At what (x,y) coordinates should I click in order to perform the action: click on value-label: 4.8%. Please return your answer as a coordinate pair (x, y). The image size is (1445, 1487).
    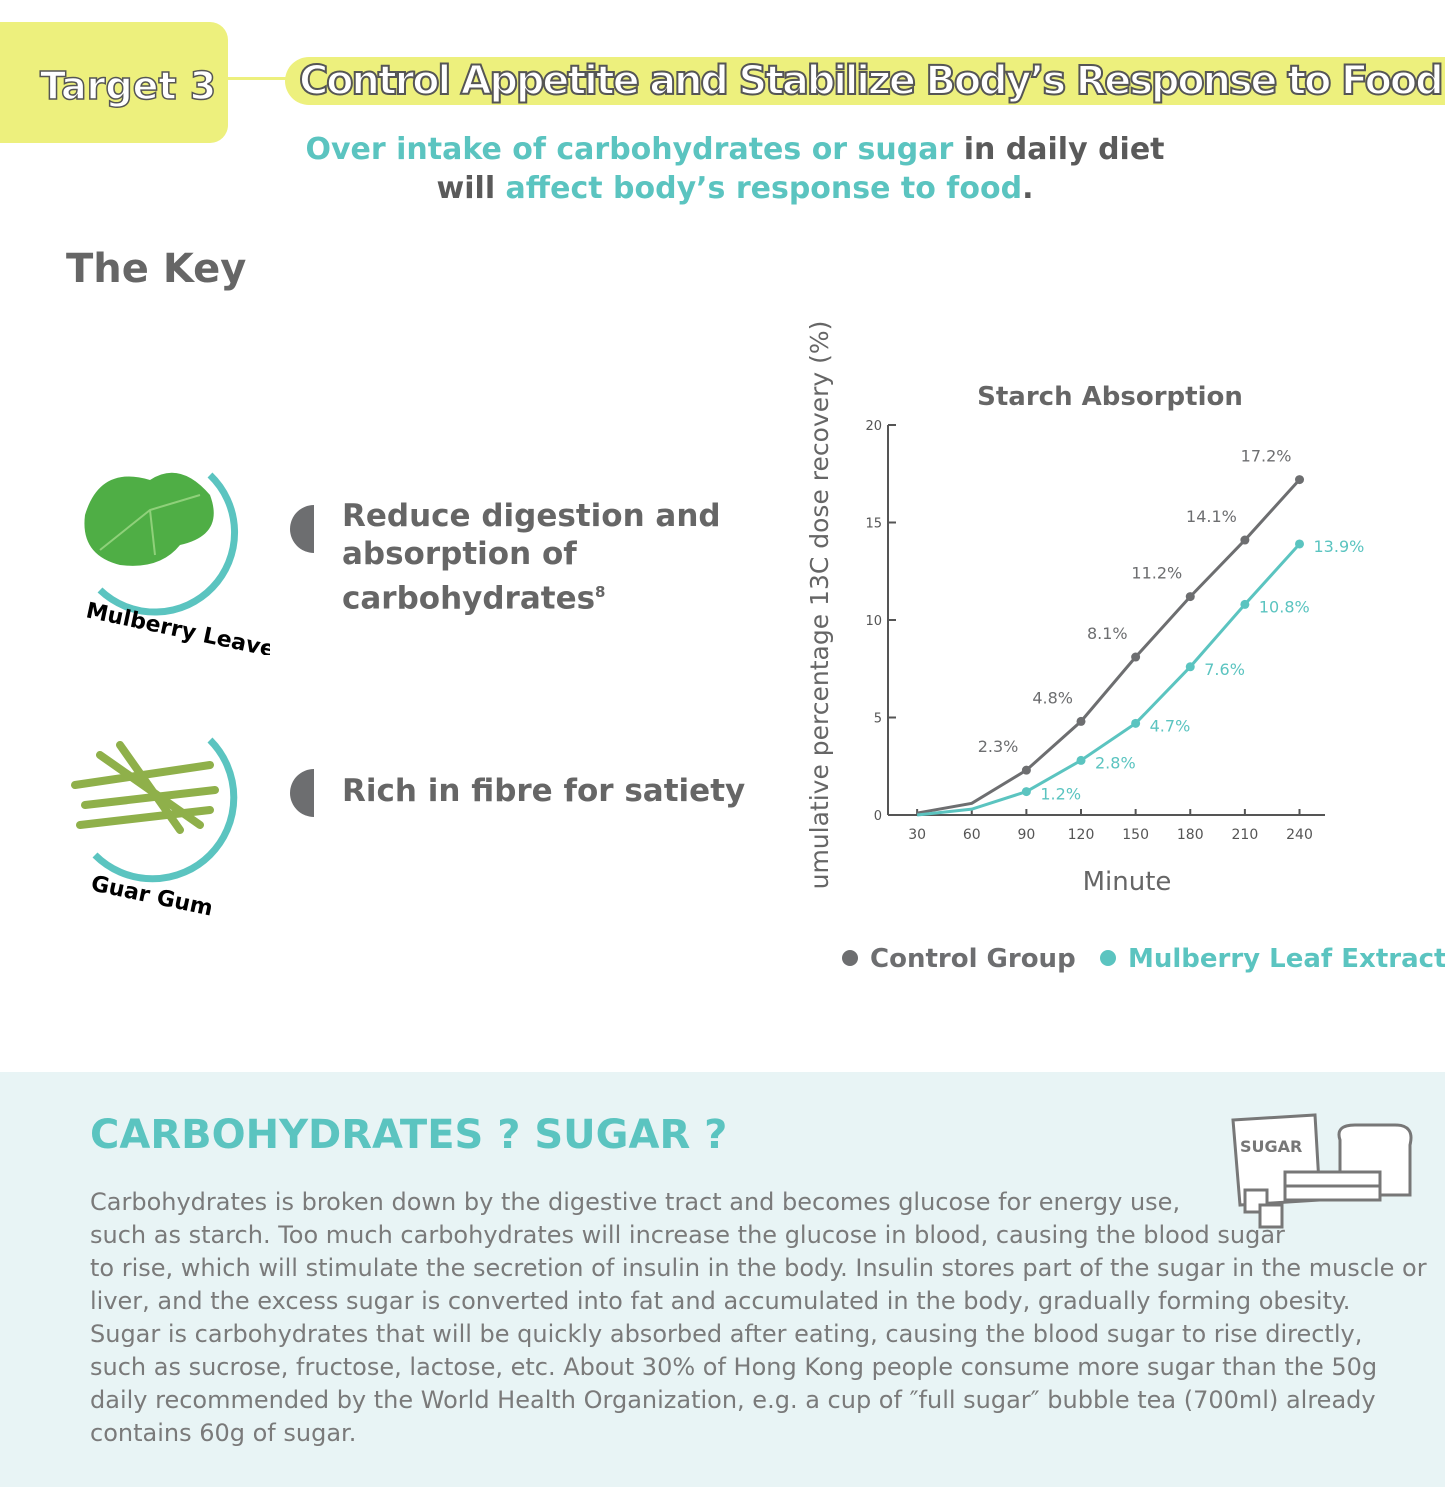
    Looking at the image, I should click on (1052, 697).